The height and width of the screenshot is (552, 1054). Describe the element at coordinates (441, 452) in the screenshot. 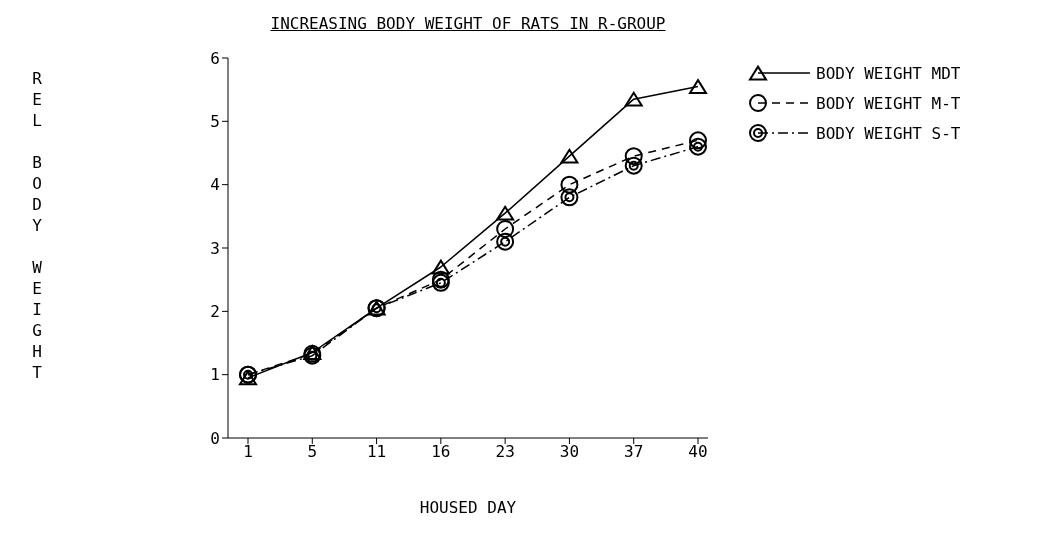

I see `x-tick-label: 16` at that location.